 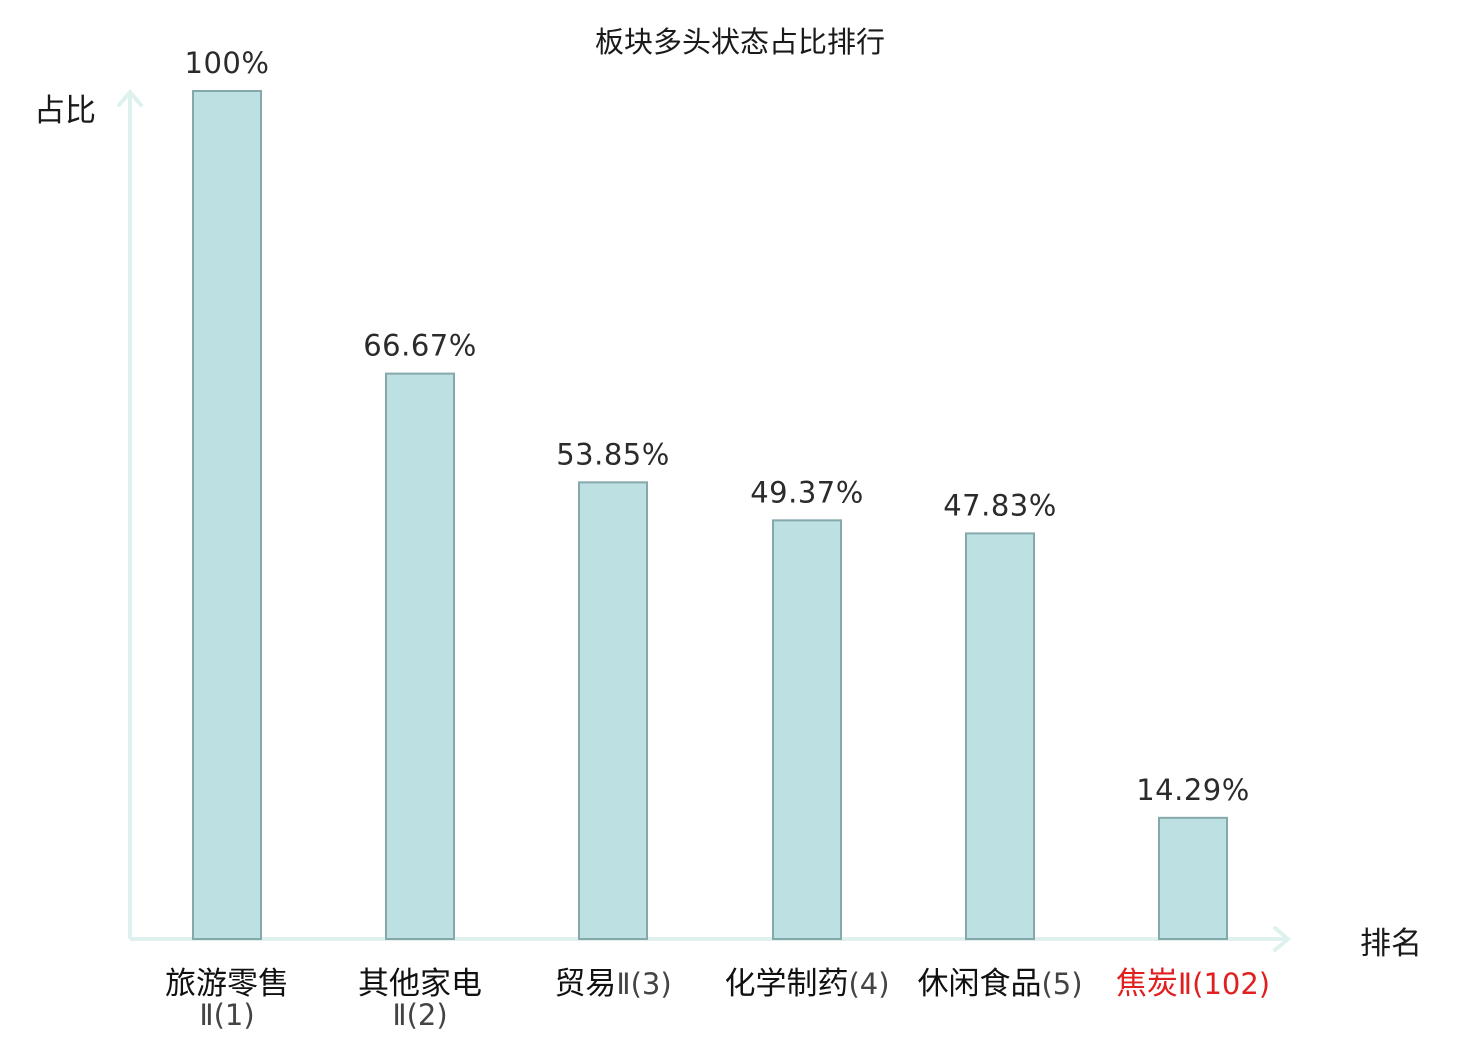 What do you see at coordinates (643, 984) in the screenshot?
I see `category-rank: Ⅱ(3)` at bounding box center [643, 984].